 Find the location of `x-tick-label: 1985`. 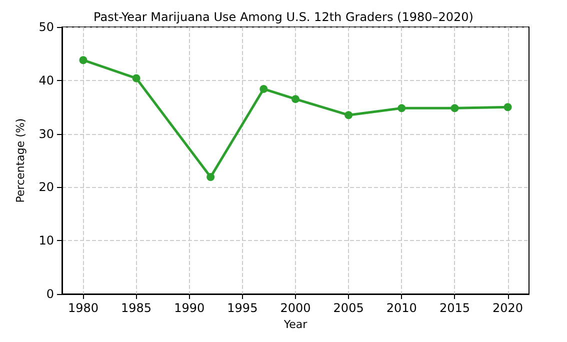

x-tick-label: 1985 is located at coordinates (136, 308).